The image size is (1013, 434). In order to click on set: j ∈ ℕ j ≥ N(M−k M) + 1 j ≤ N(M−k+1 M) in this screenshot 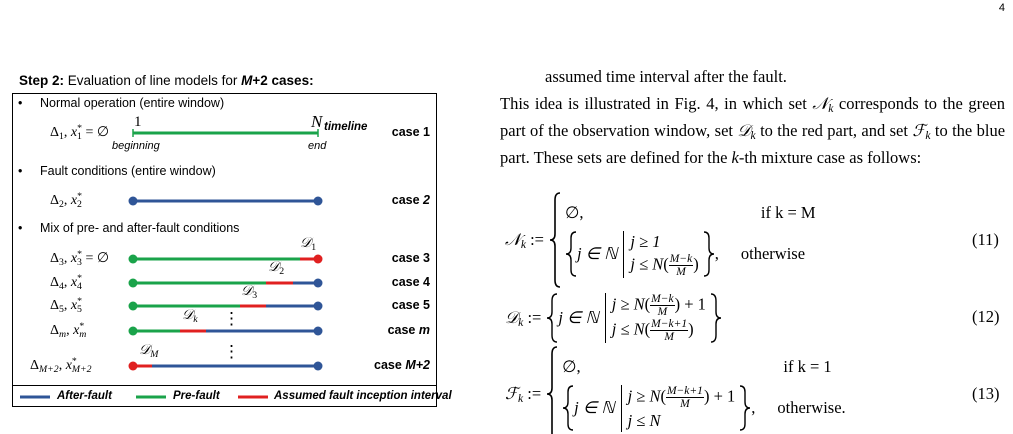, I will do `click(634, 318)`.